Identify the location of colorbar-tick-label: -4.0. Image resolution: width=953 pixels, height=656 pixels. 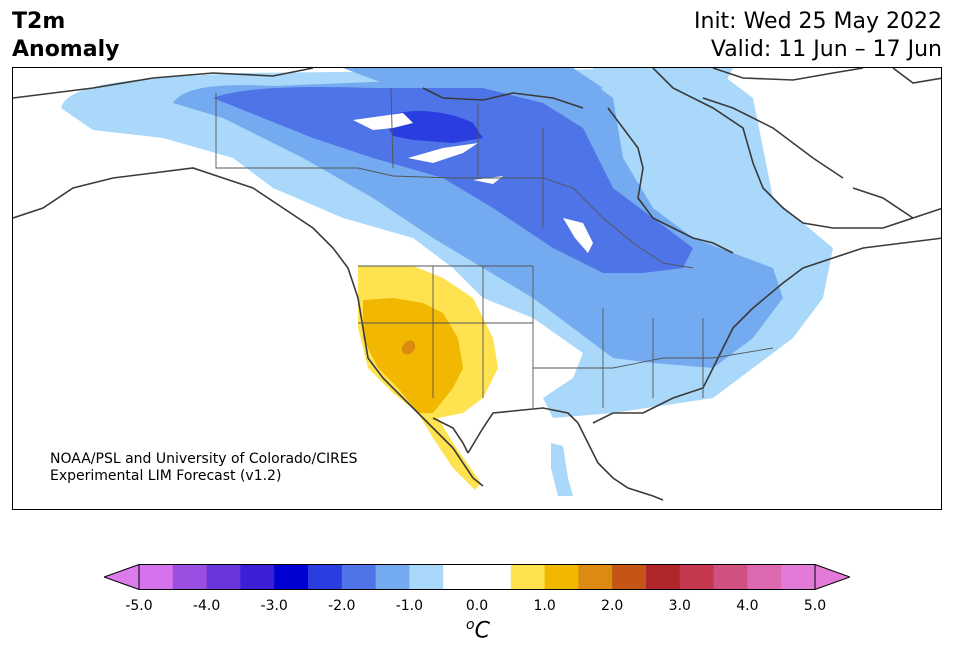
(206, 606).